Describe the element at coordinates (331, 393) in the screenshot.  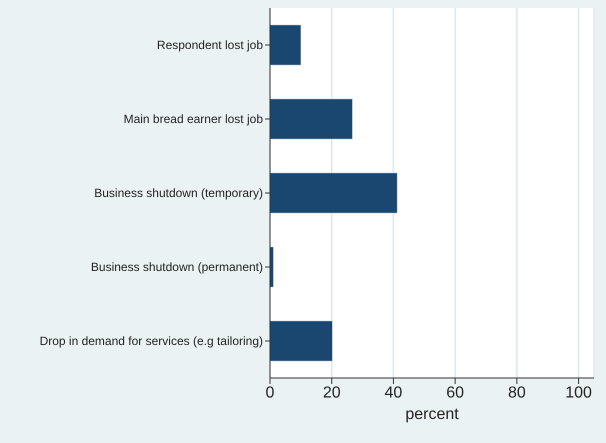
I see `x-tick-label: 20` at that location.